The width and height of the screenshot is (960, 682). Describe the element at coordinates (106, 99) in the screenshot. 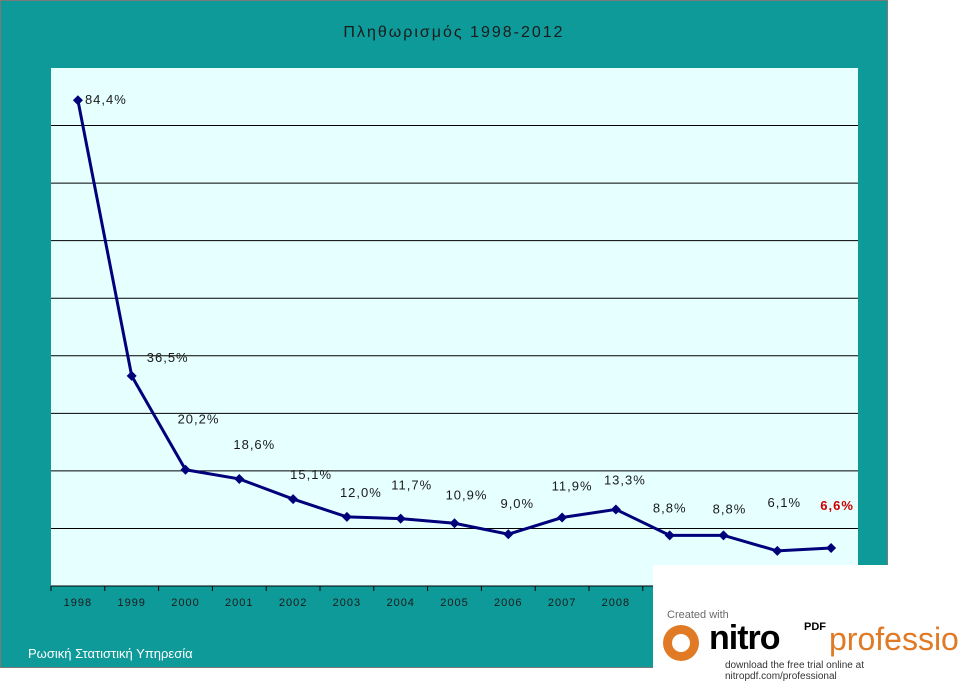

I see `data-label: 84,4%` at that location.